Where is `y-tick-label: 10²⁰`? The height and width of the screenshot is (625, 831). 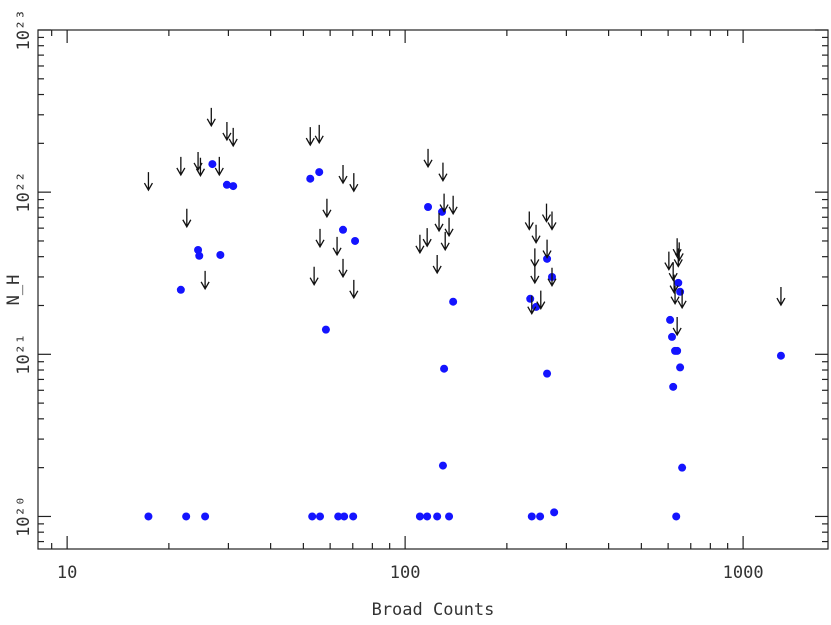
y-tick-label: 10²⁰ is located at coordinates (24, 516).